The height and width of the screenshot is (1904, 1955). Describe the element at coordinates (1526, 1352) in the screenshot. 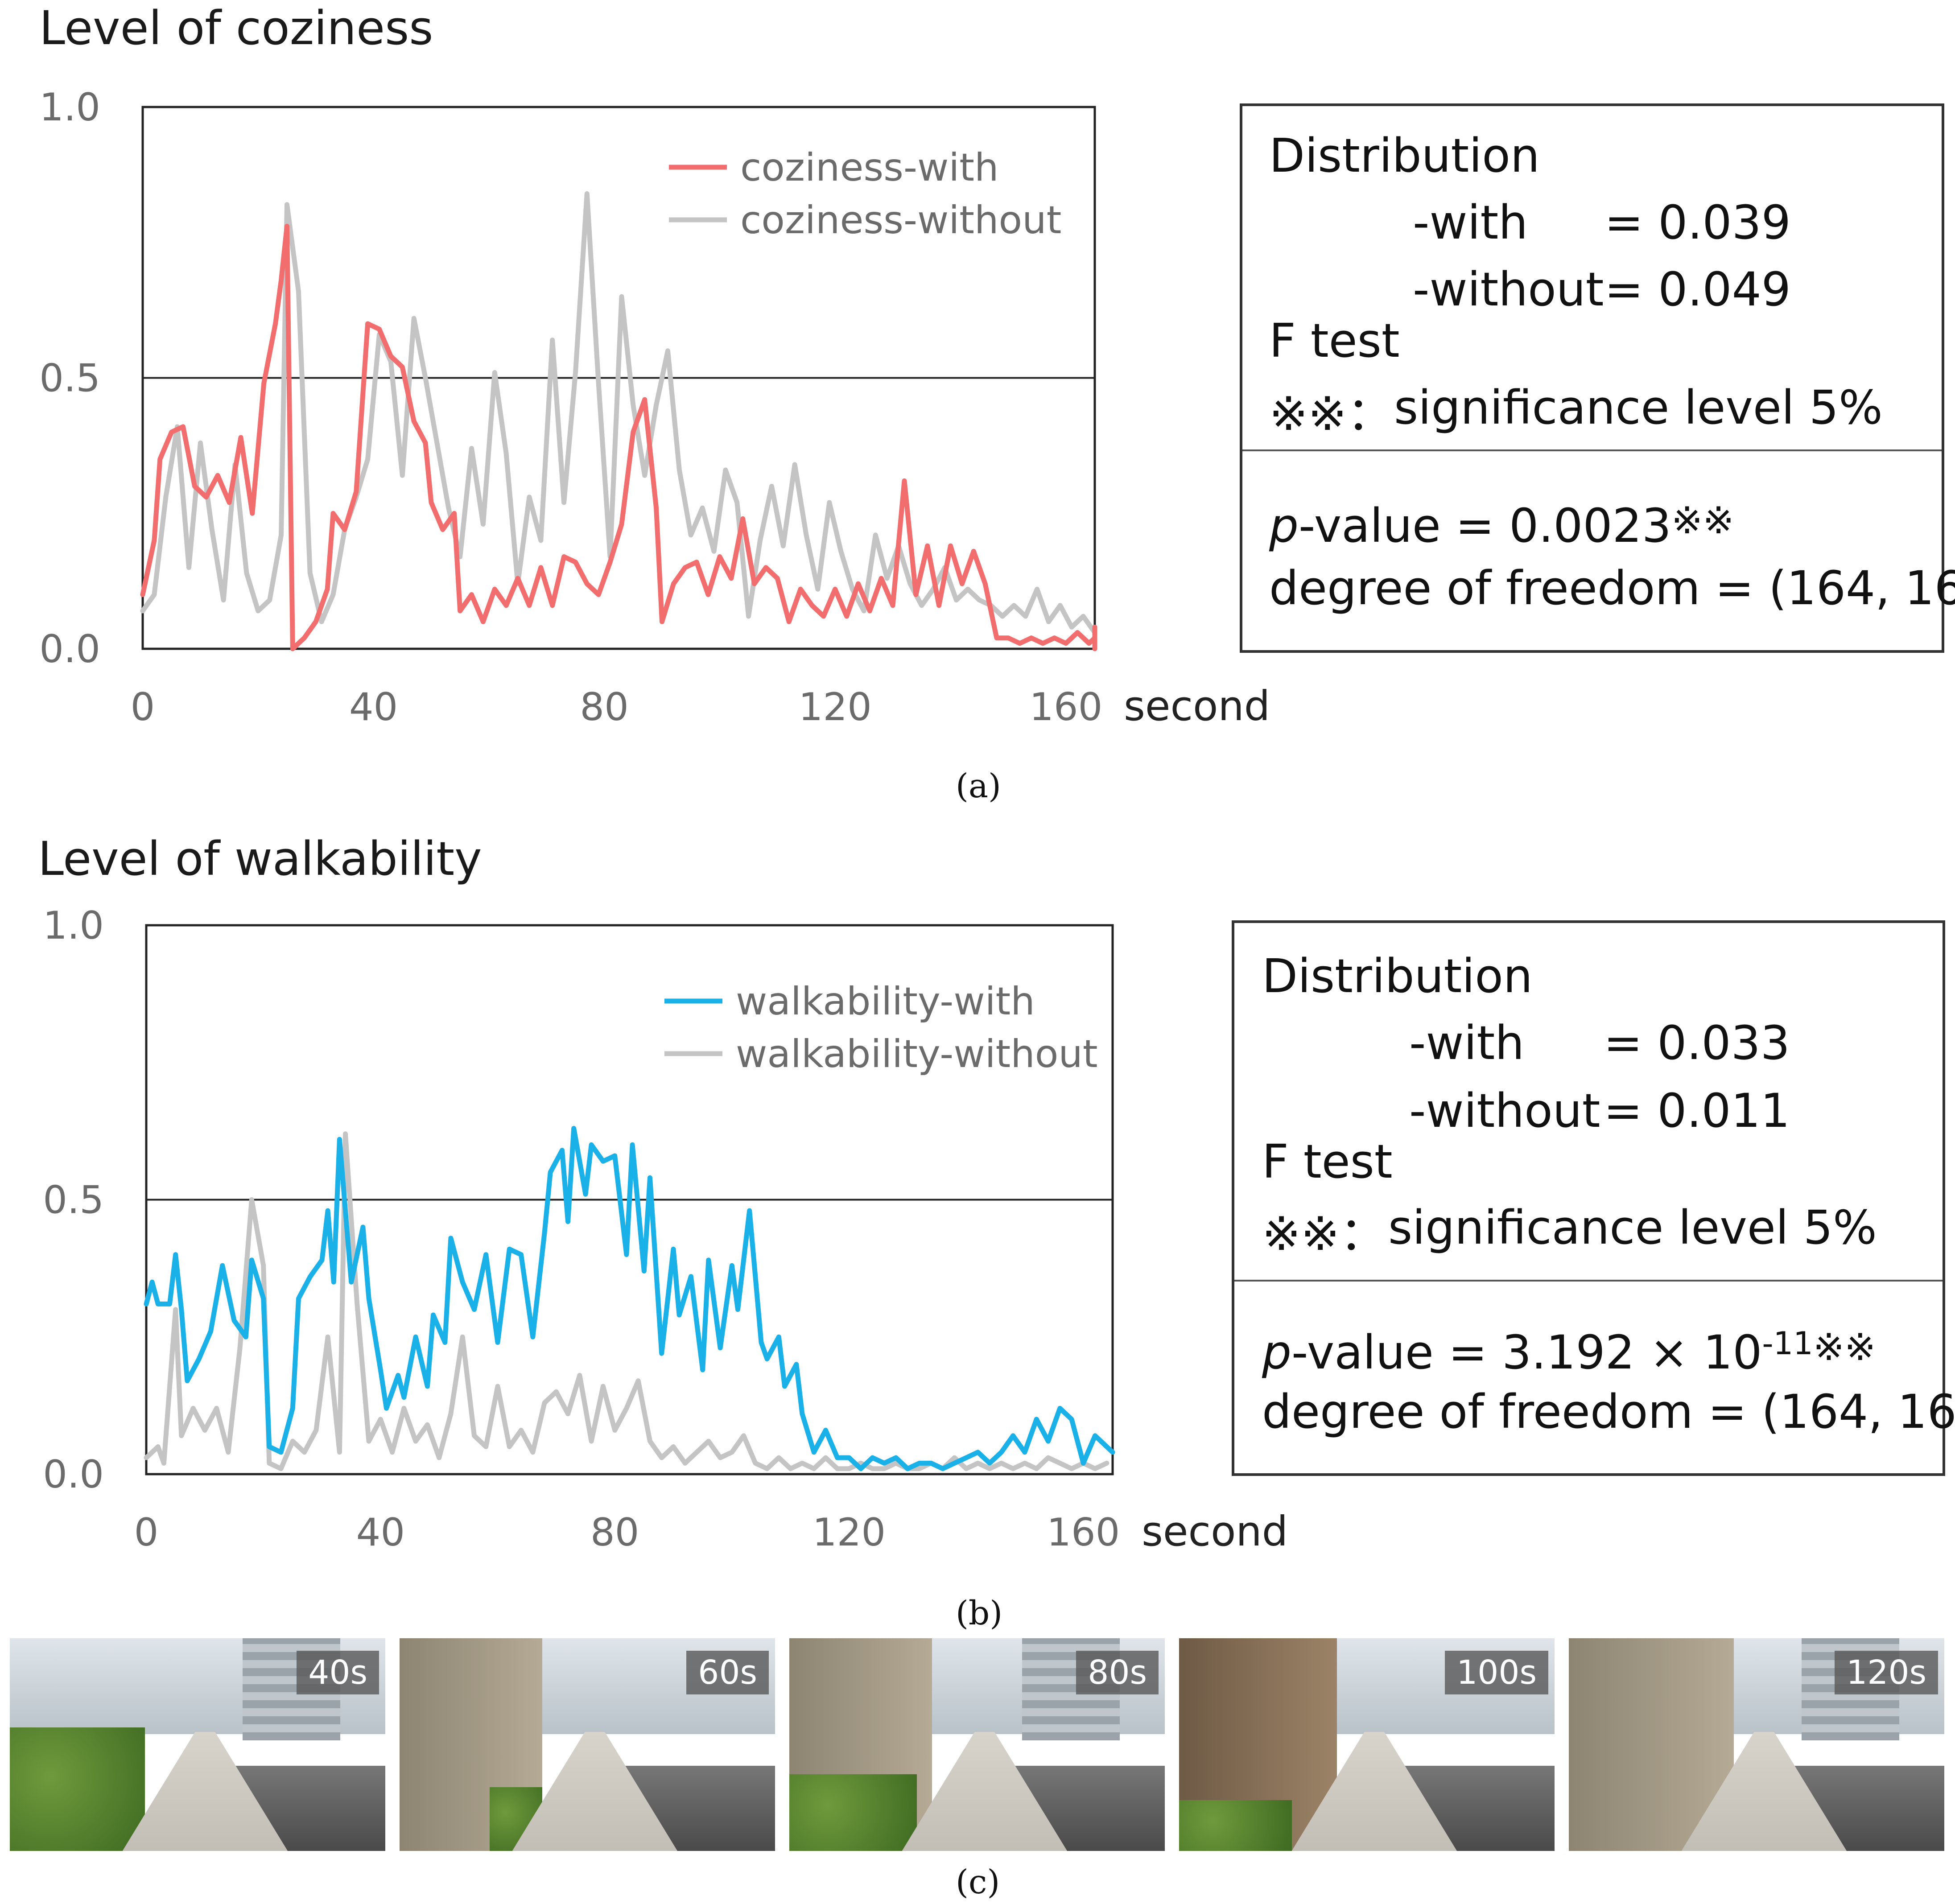

I see `p-value-text: -value = 3.192 × 10` at that location.